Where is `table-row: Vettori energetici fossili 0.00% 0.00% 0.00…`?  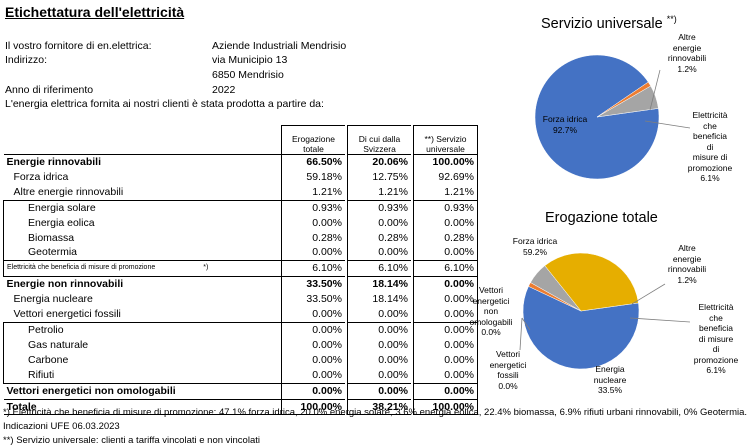 table-row: Vettori energetici fossili 0.00% 0.00% 0.00… is located at coordinates (241, 315).